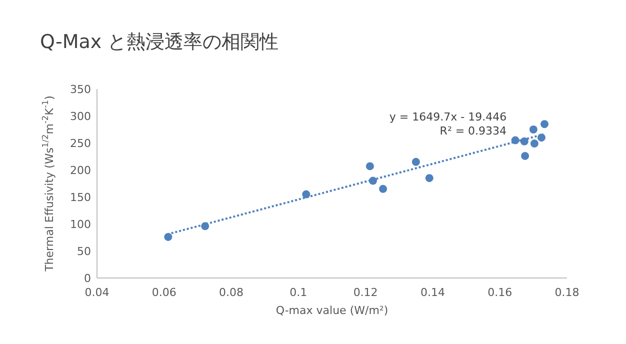 The height and width of the screenshot is (344, 626). What do you see at coordinates (84, 251) in the screenshot?
I see `y-tick-label: 50` at bounding box center [84, 251].